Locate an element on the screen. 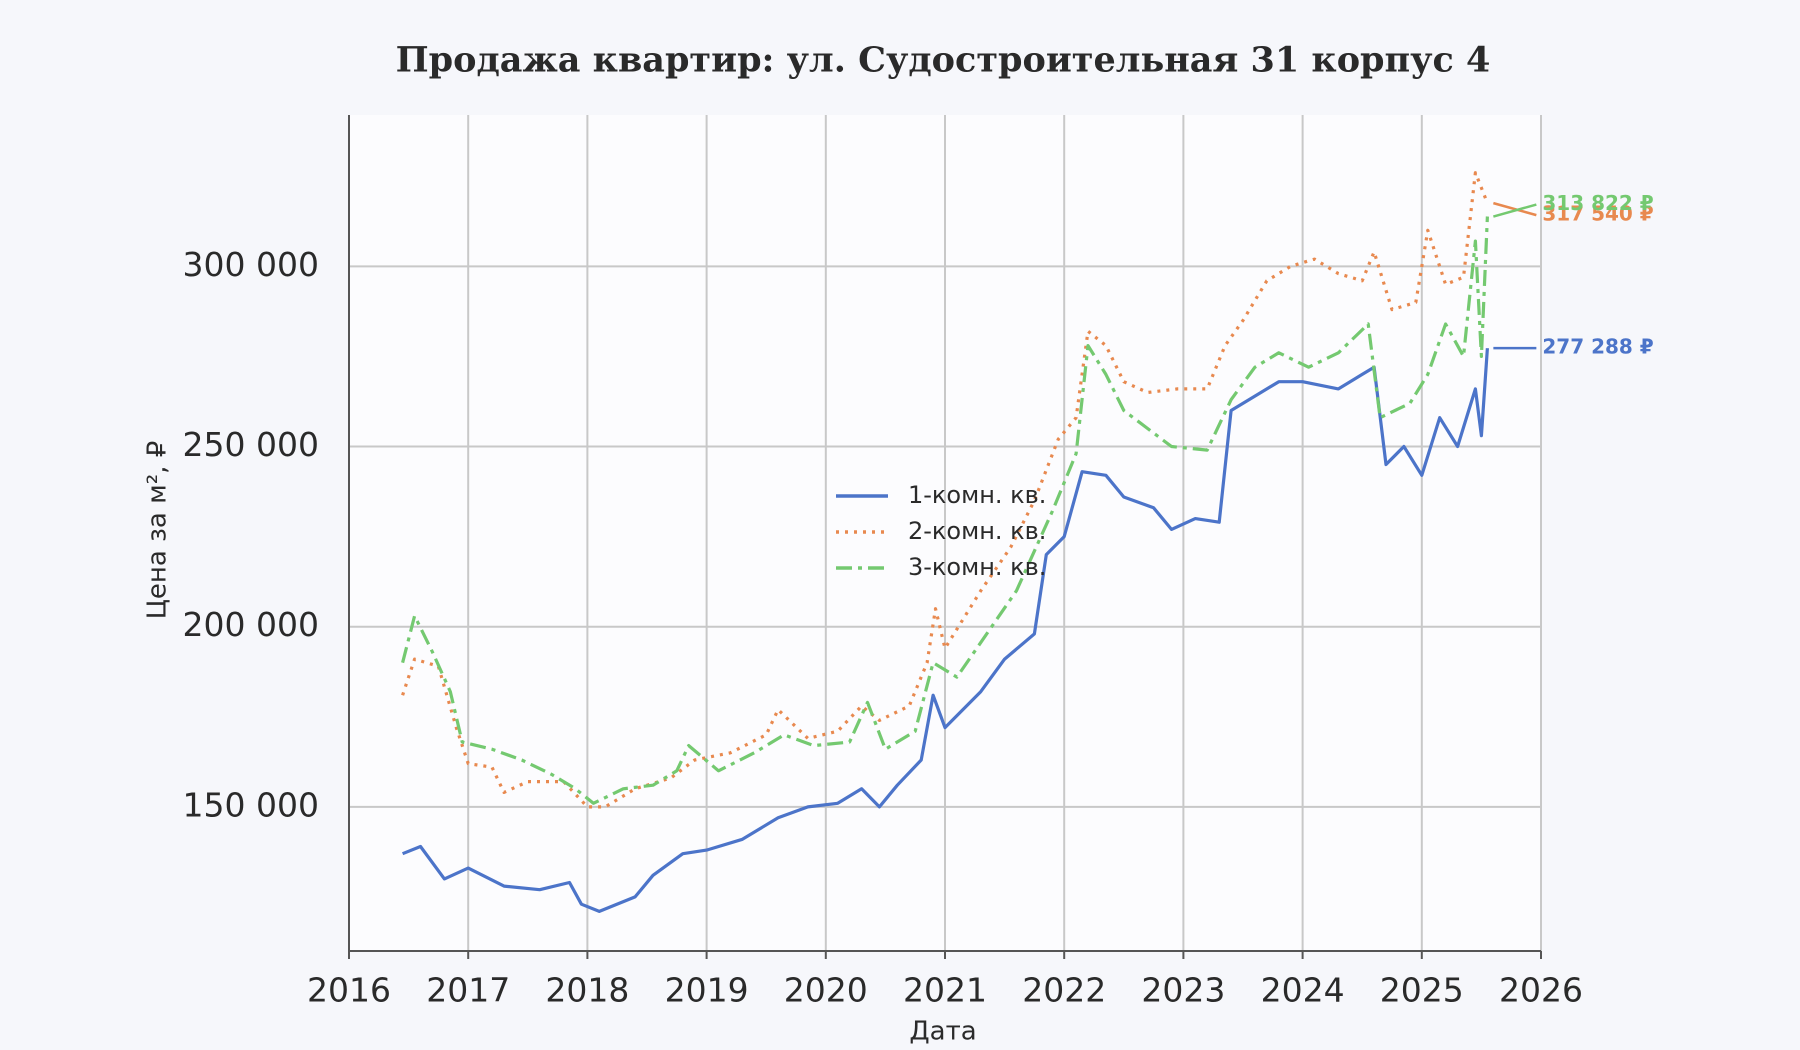 The image size is (1800, 1050). x-tick-label: 2023 is located at coordinates (1183, 990).